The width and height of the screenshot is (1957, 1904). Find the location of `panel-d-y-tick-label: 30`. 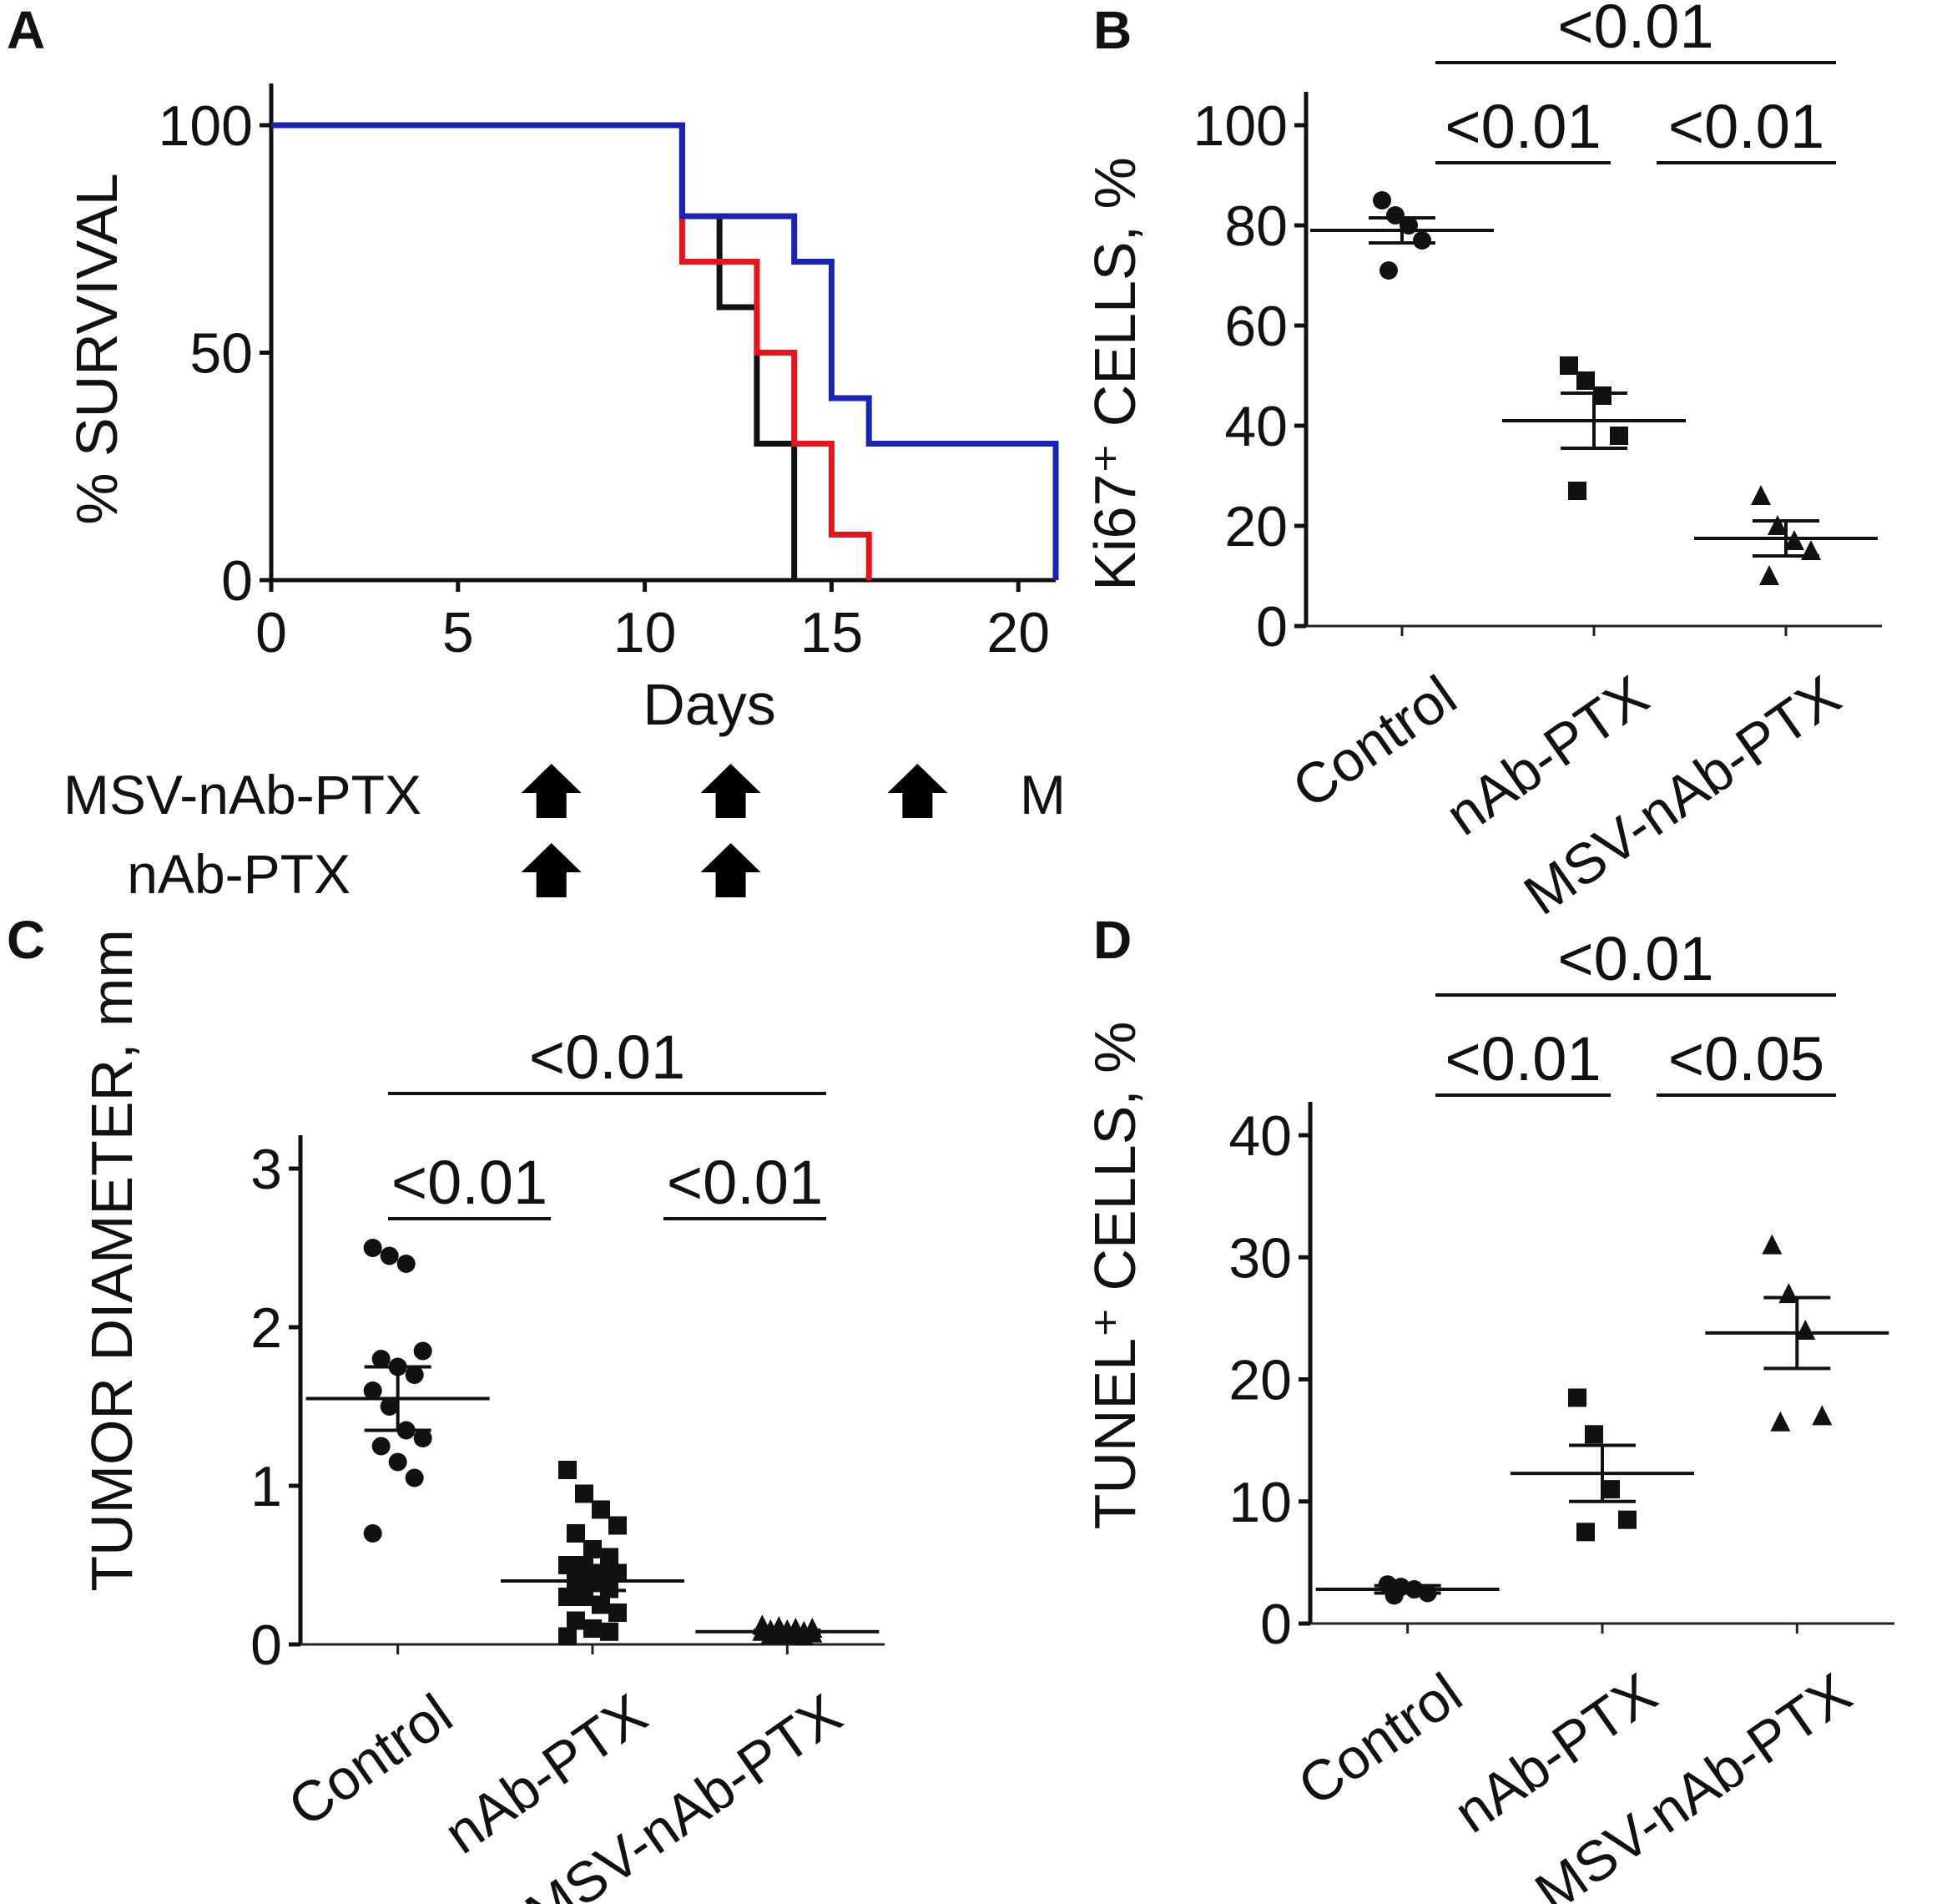

panel-d-y-tick-label: 30 is located at coordinates (1260, 1258).